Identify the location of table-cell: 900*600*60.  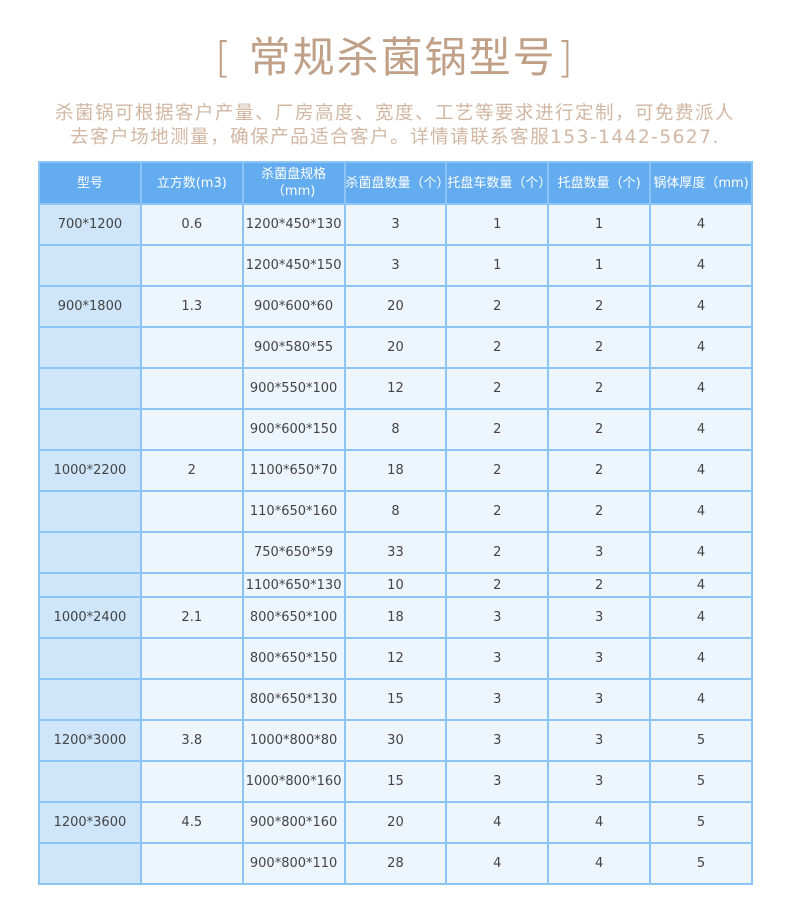
(293, 306).